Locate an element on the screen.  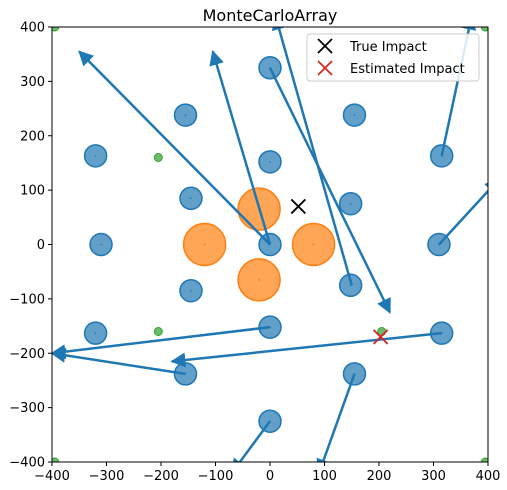
y-tick-label-2: −200 is located at coordinates (27, 354).